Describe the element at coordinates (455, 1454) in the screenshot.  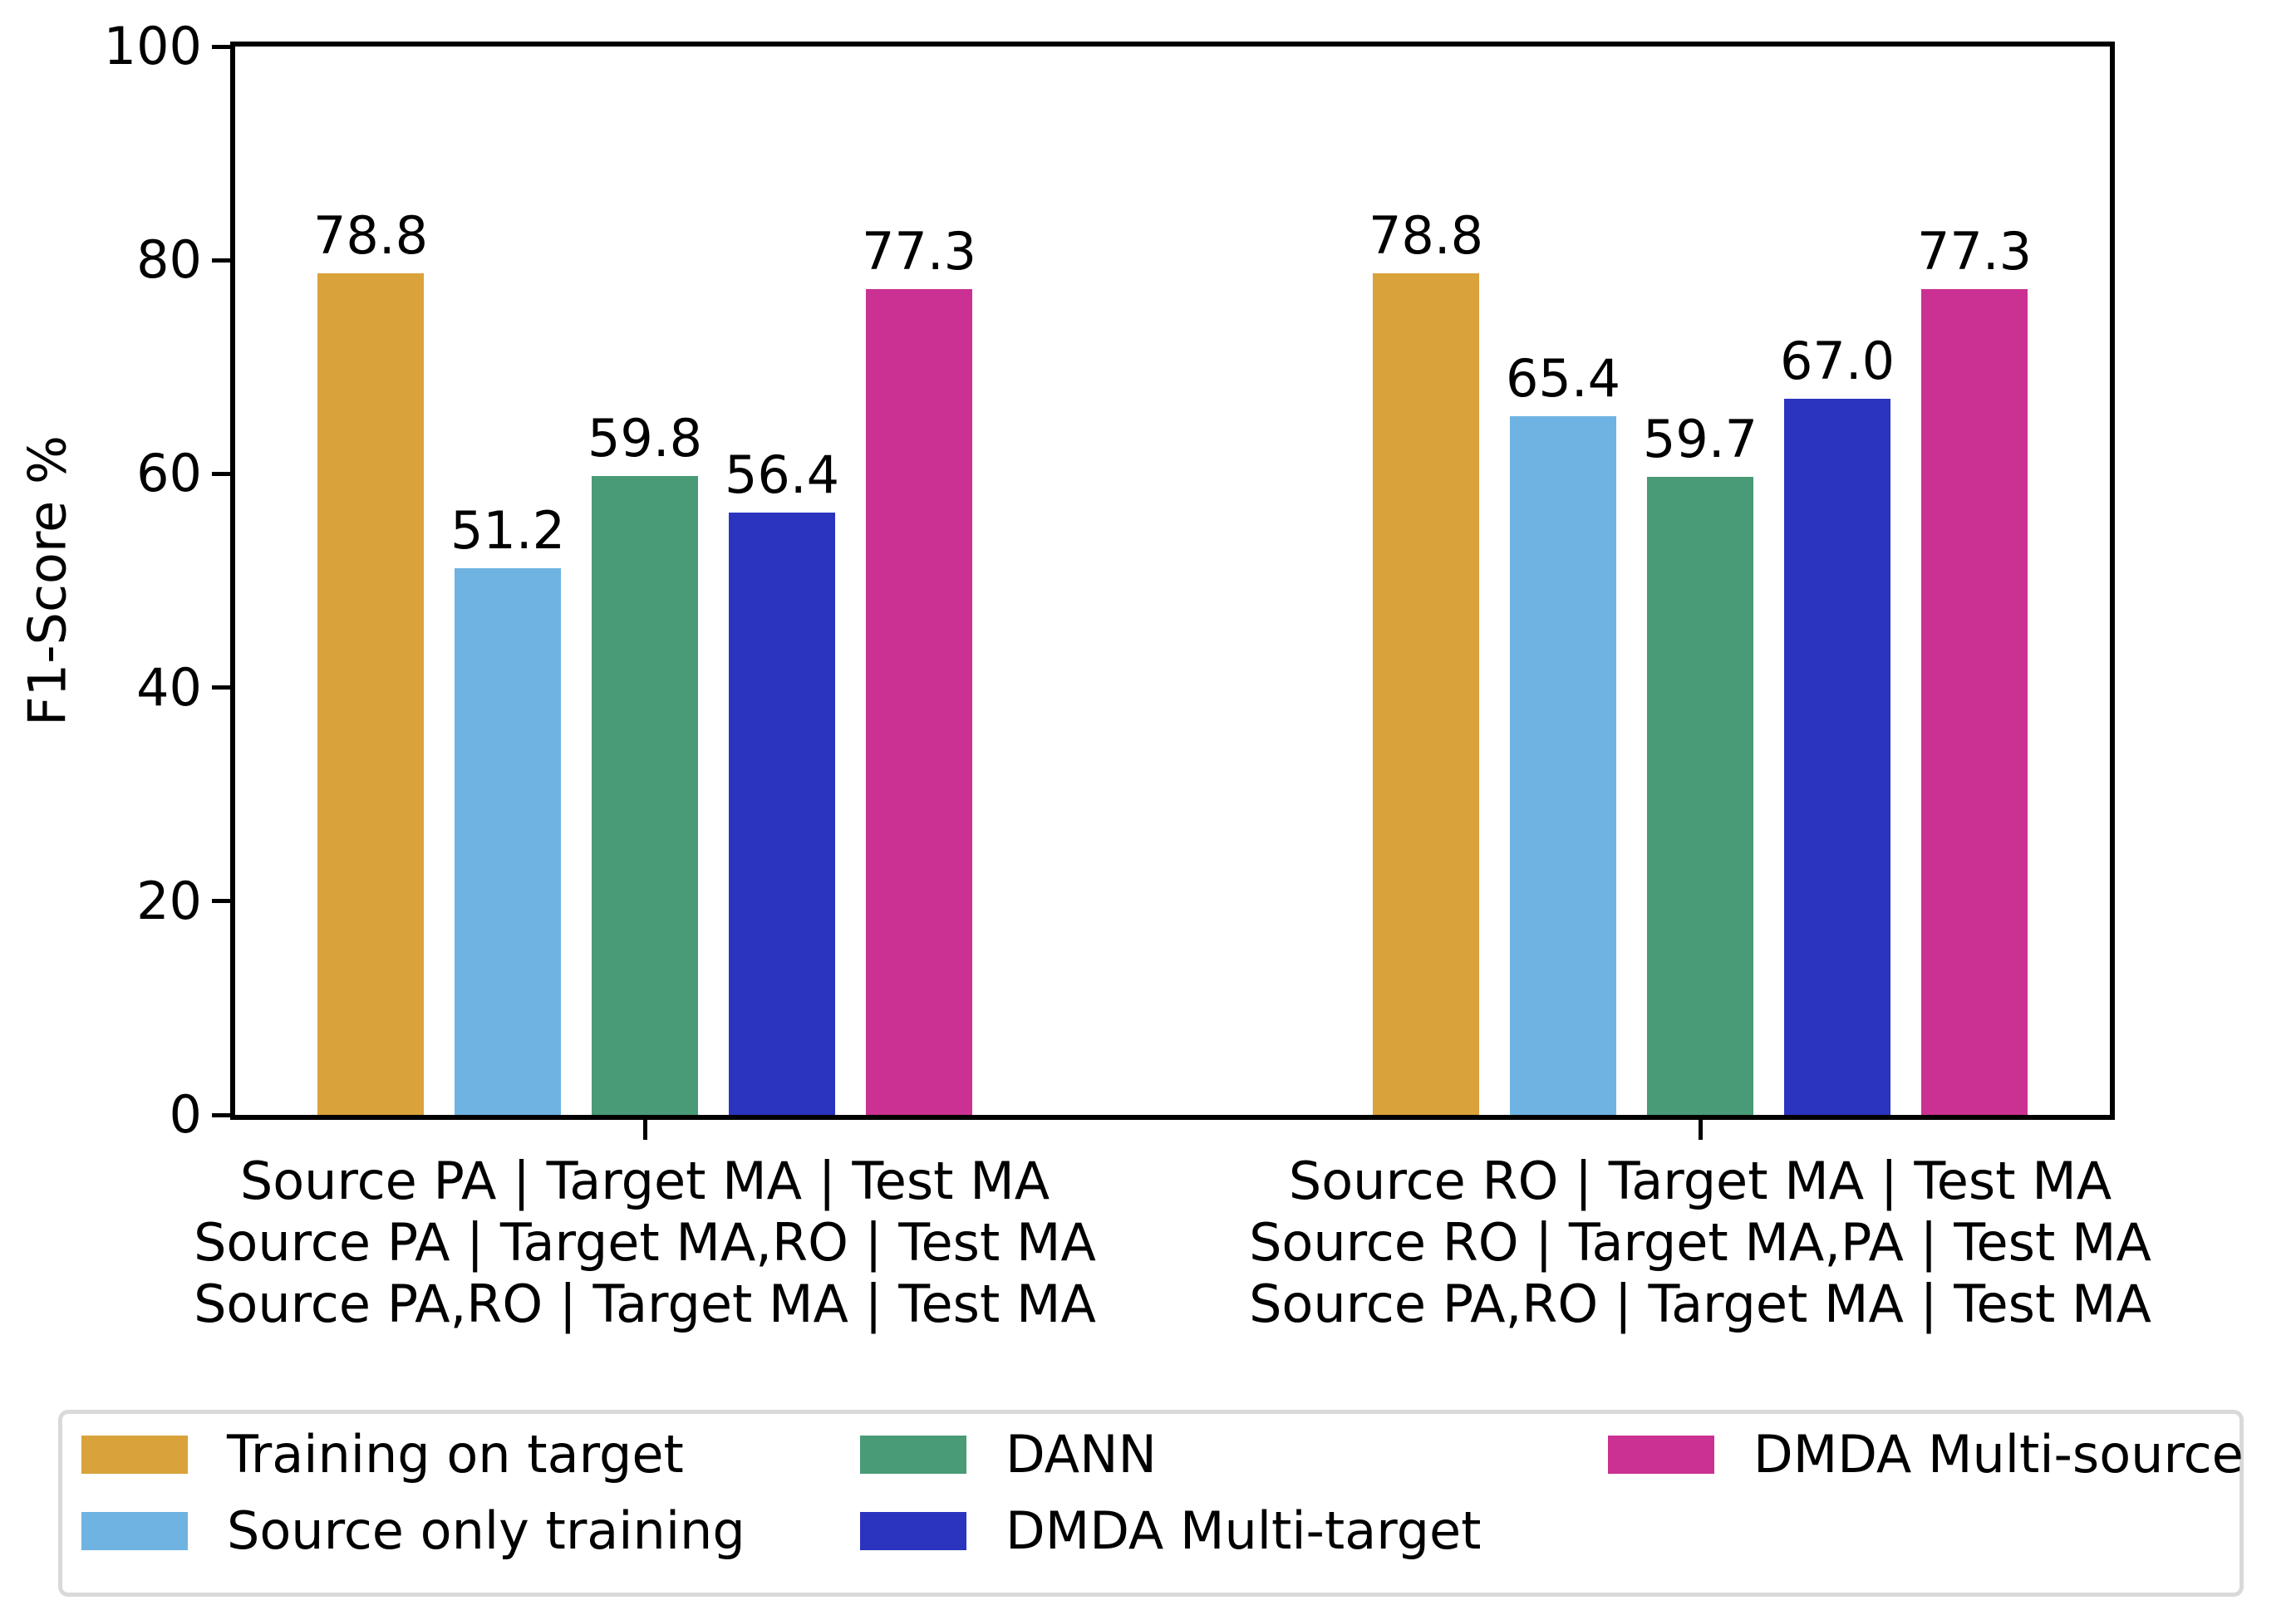
I see `legend-label: Training on target` at that location.